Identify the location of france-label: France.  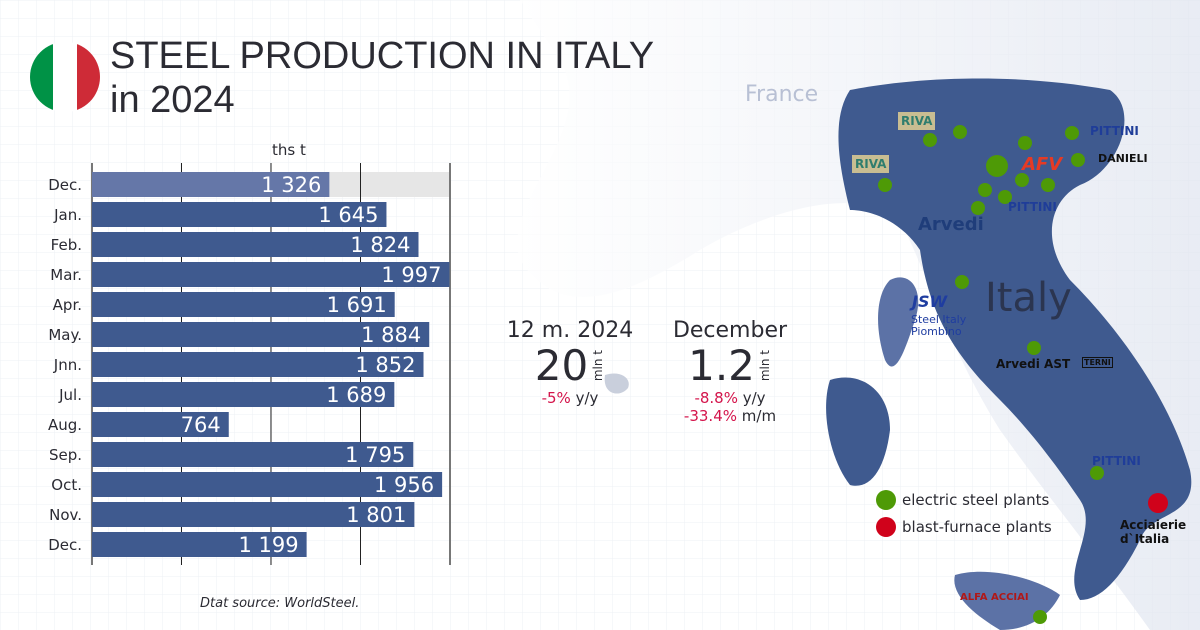
(782, 94).